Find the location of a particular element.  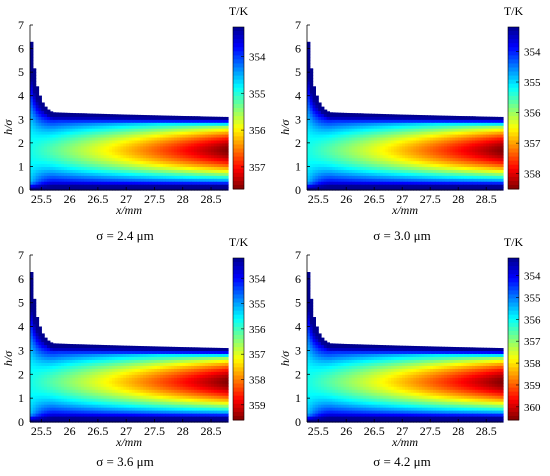

colorbar-tick-label: 356 is located at coordinates (257, 131).